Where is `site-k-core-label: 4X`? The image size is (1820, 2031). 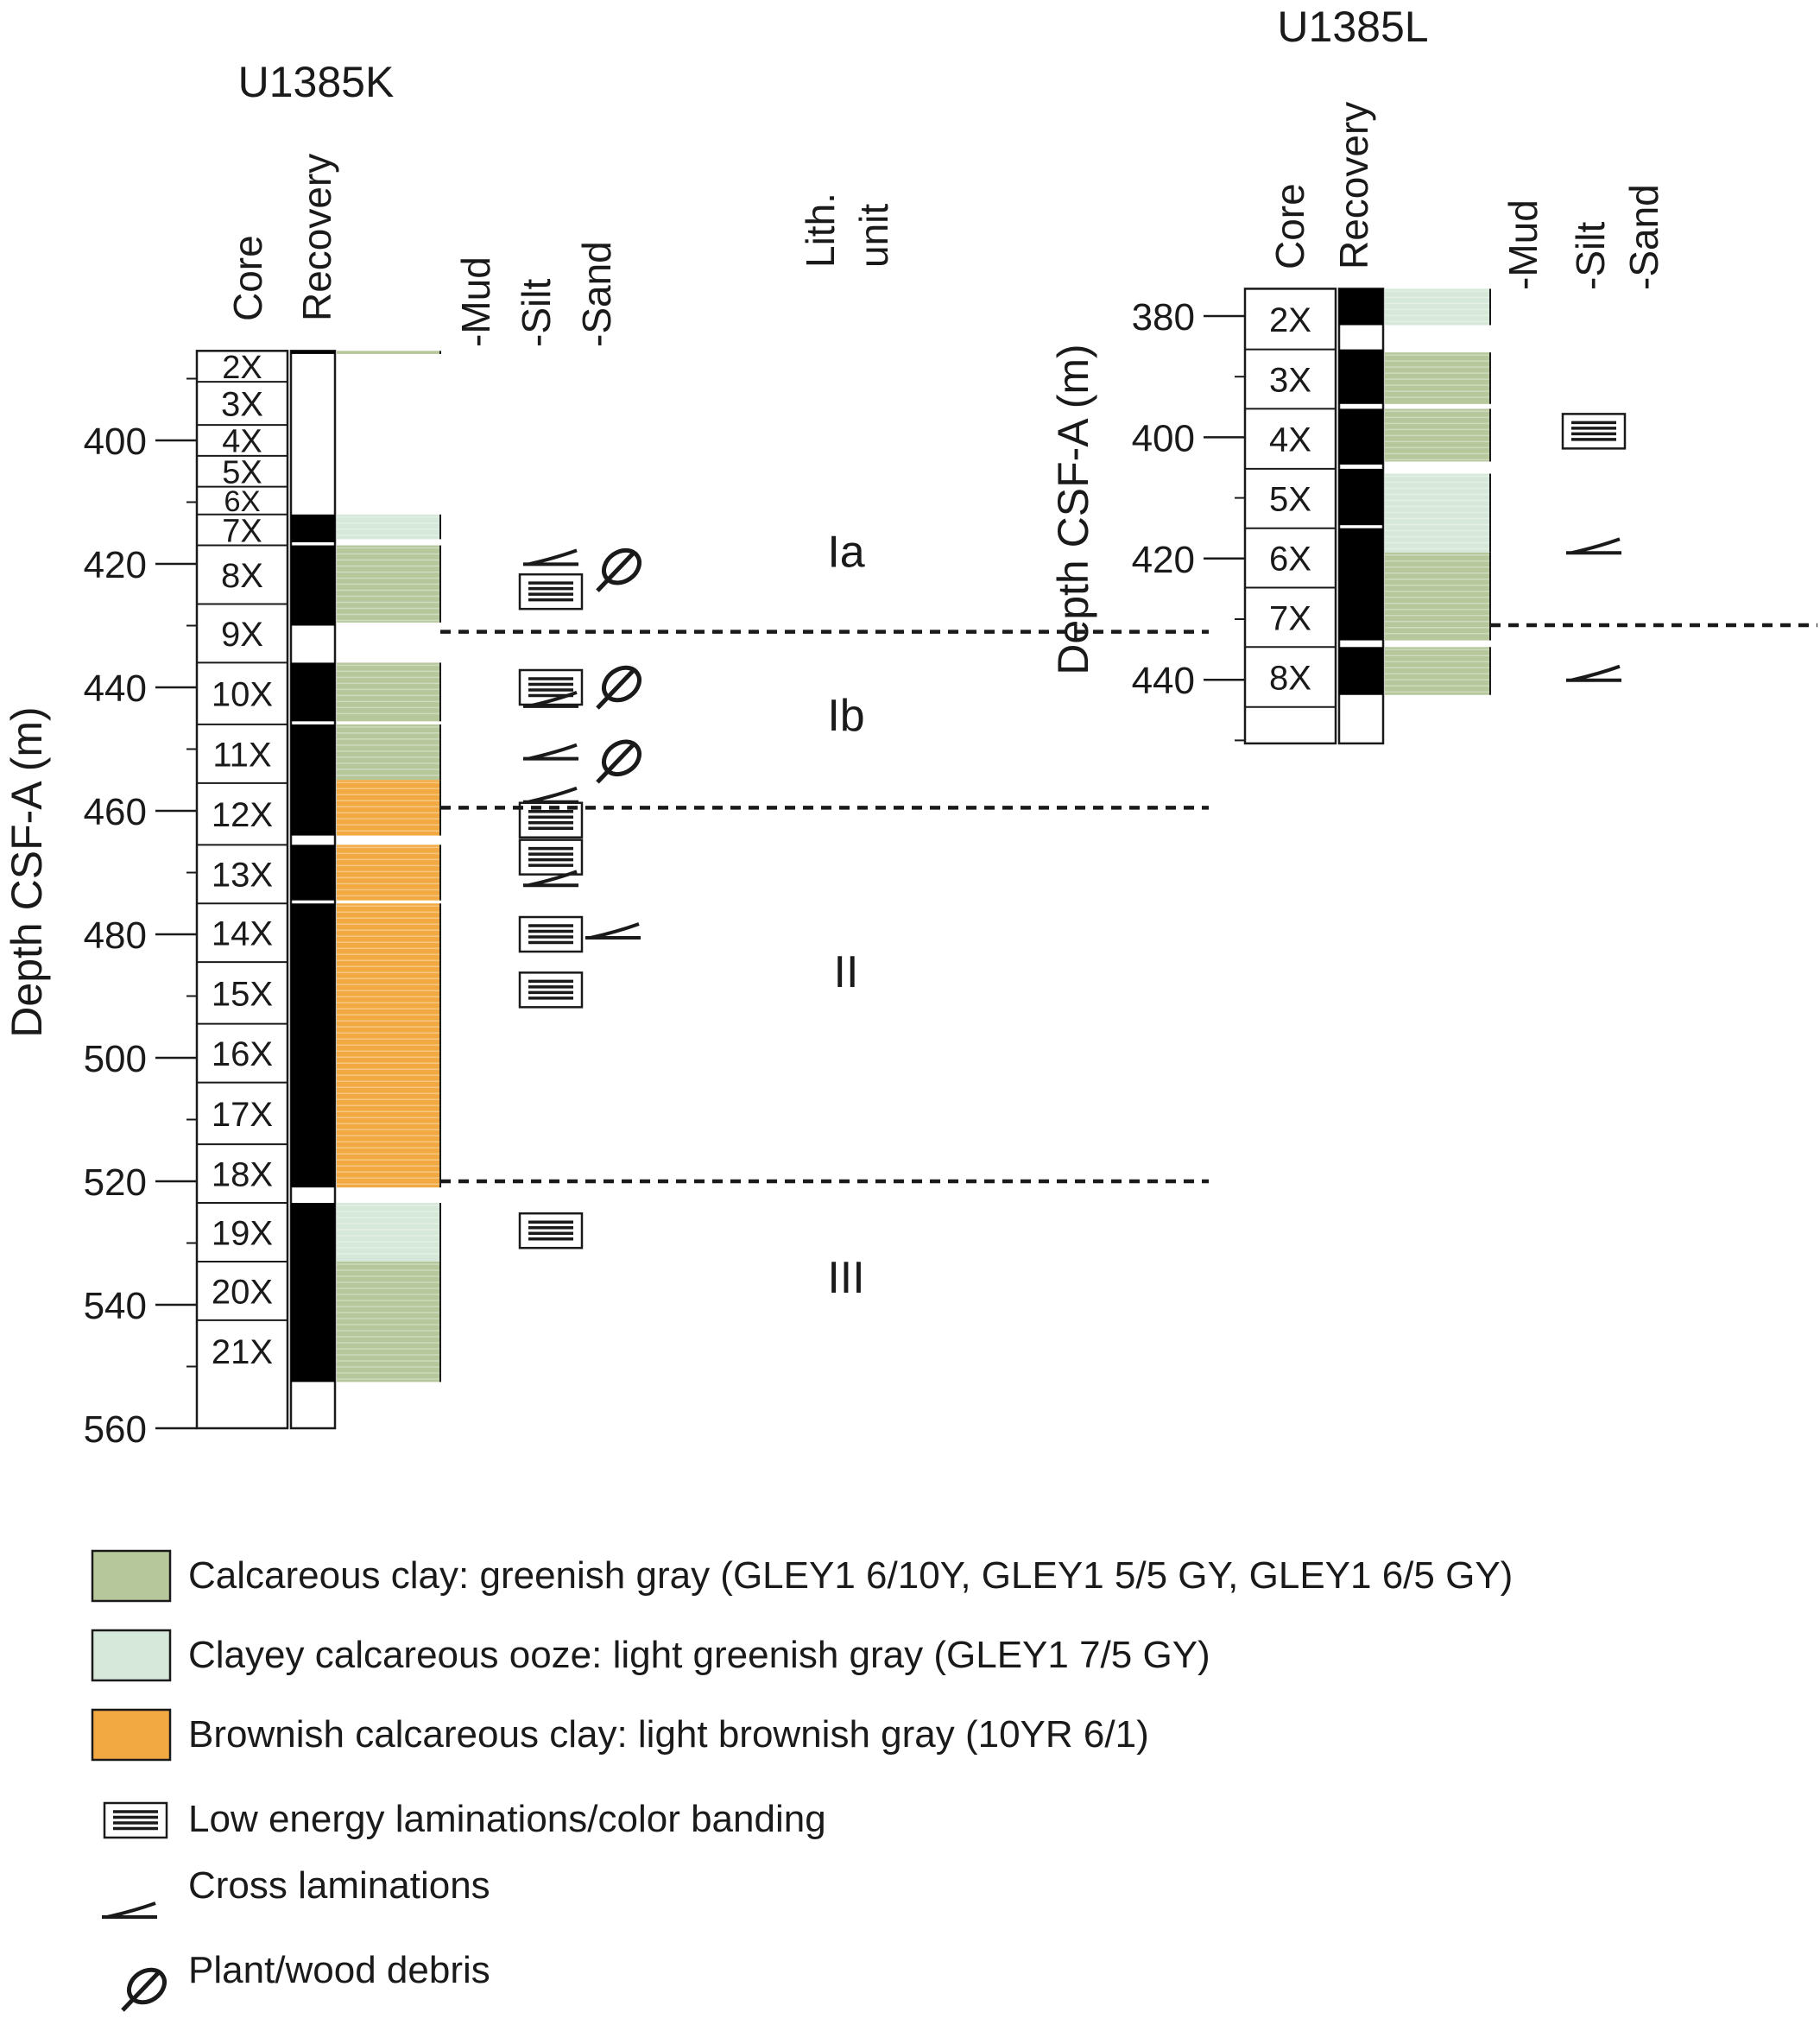 site-k-core-label: 4X is located at coordinates (242, 442).